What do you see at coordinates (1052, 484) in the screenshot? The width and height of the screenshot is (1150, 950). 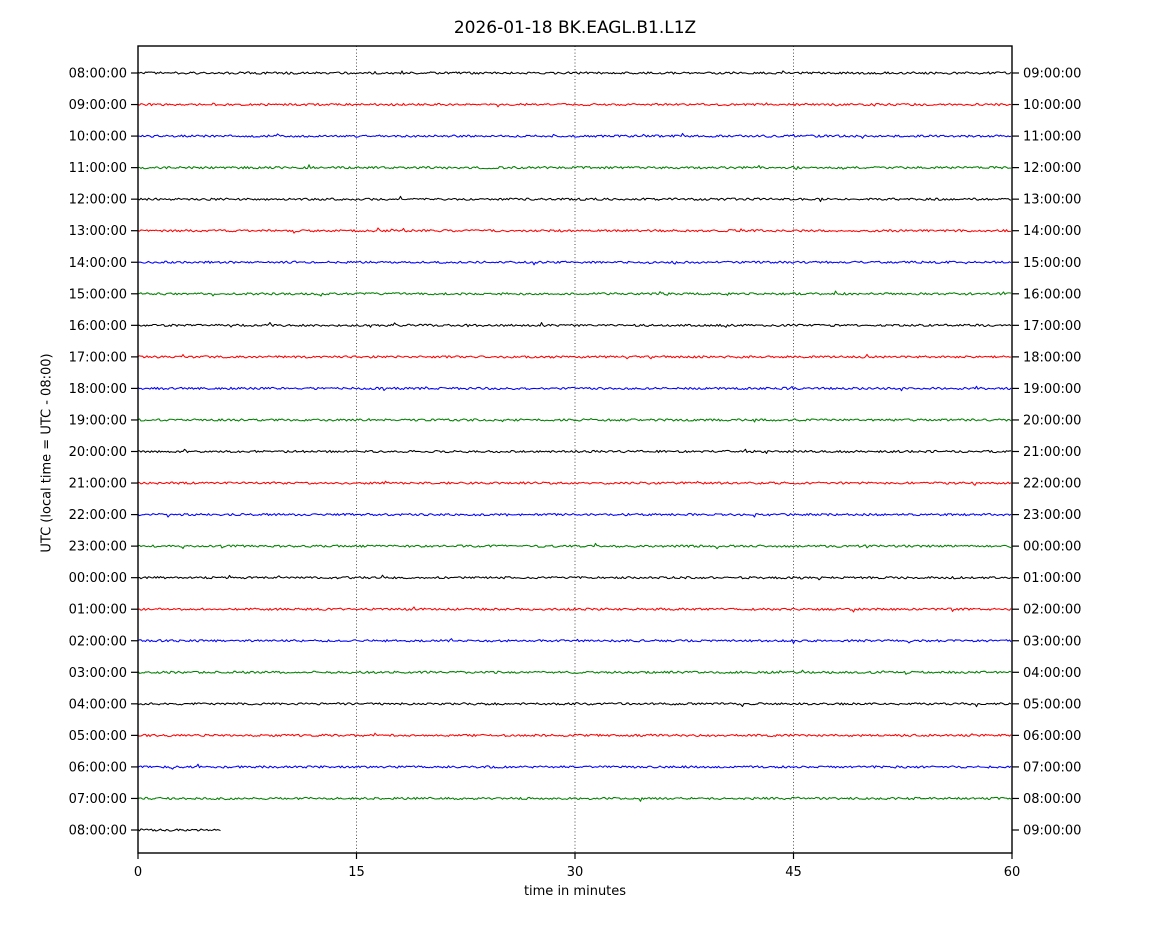 I see `right-tick-label: 22:00:00` at bounding box center [1052, 484].